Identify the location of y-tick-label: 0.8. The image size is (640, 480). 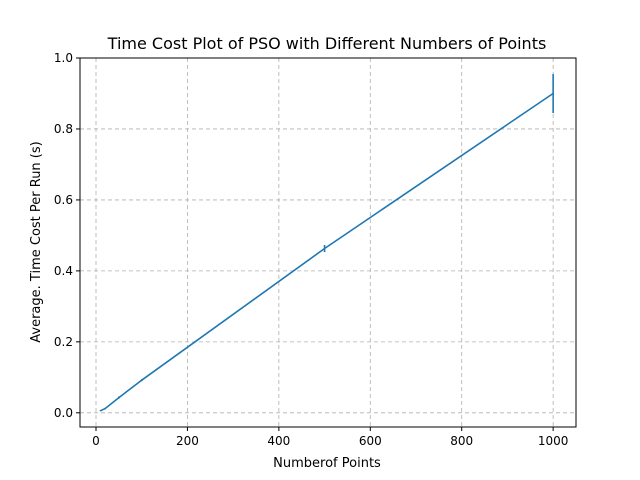
(63, 129).